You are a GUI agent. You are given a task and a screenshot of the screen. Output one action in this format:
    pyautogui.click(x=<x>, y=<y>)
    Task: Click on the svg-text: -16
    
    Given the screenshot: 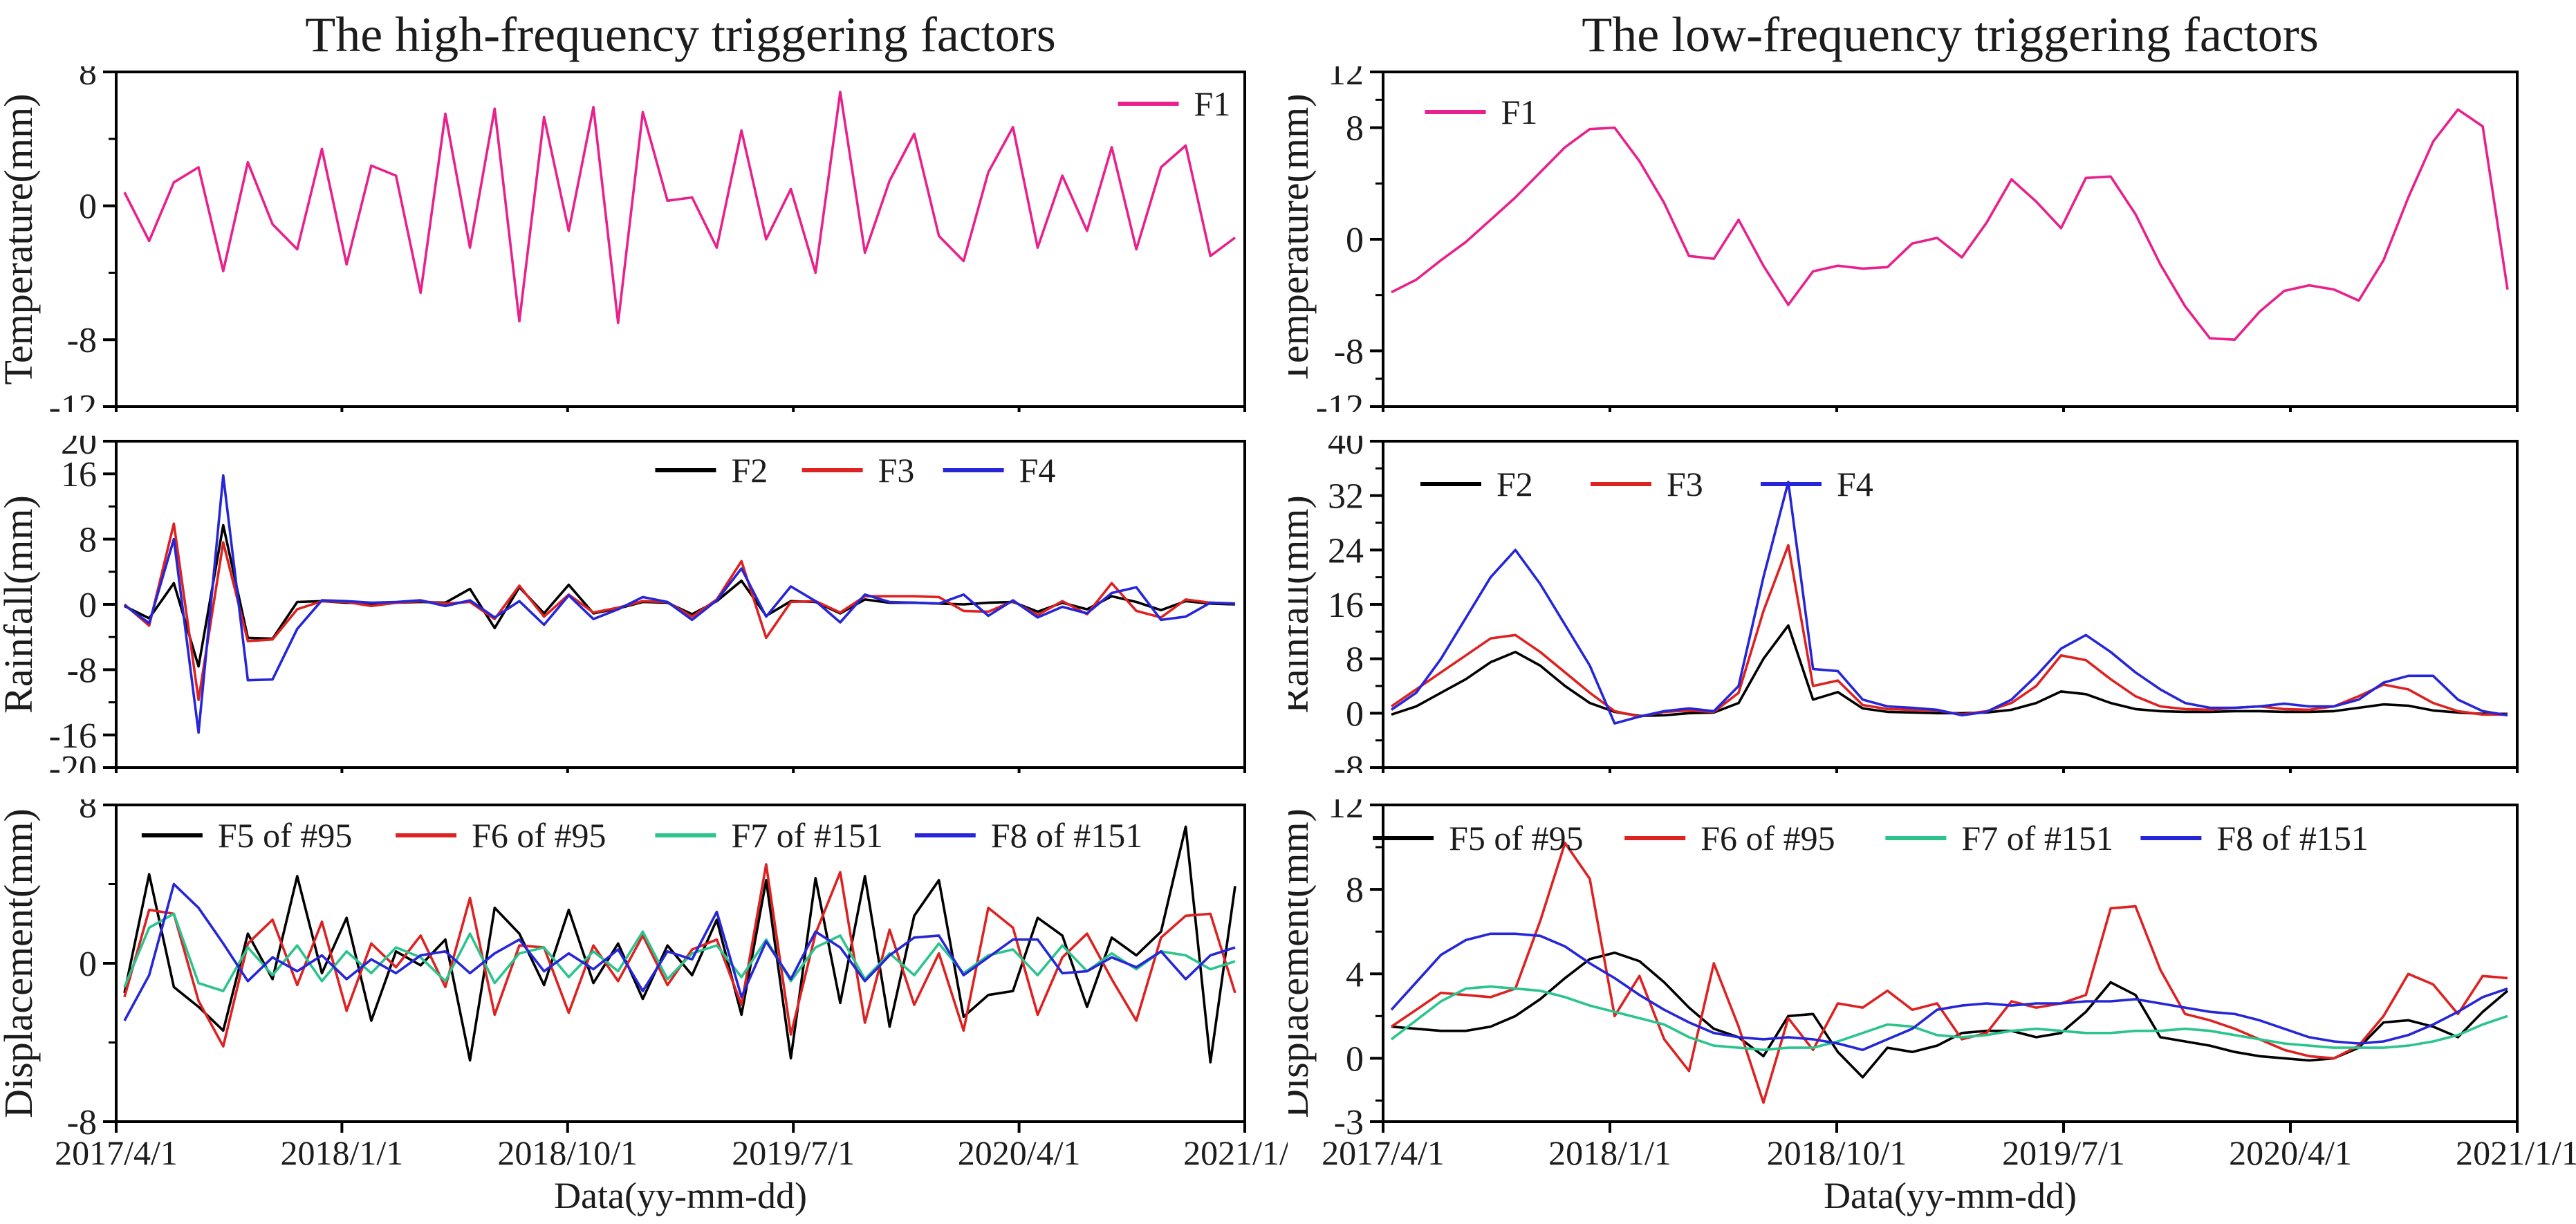 What is the action you would take?
    pyautogui.click(x=73, y=736)
    